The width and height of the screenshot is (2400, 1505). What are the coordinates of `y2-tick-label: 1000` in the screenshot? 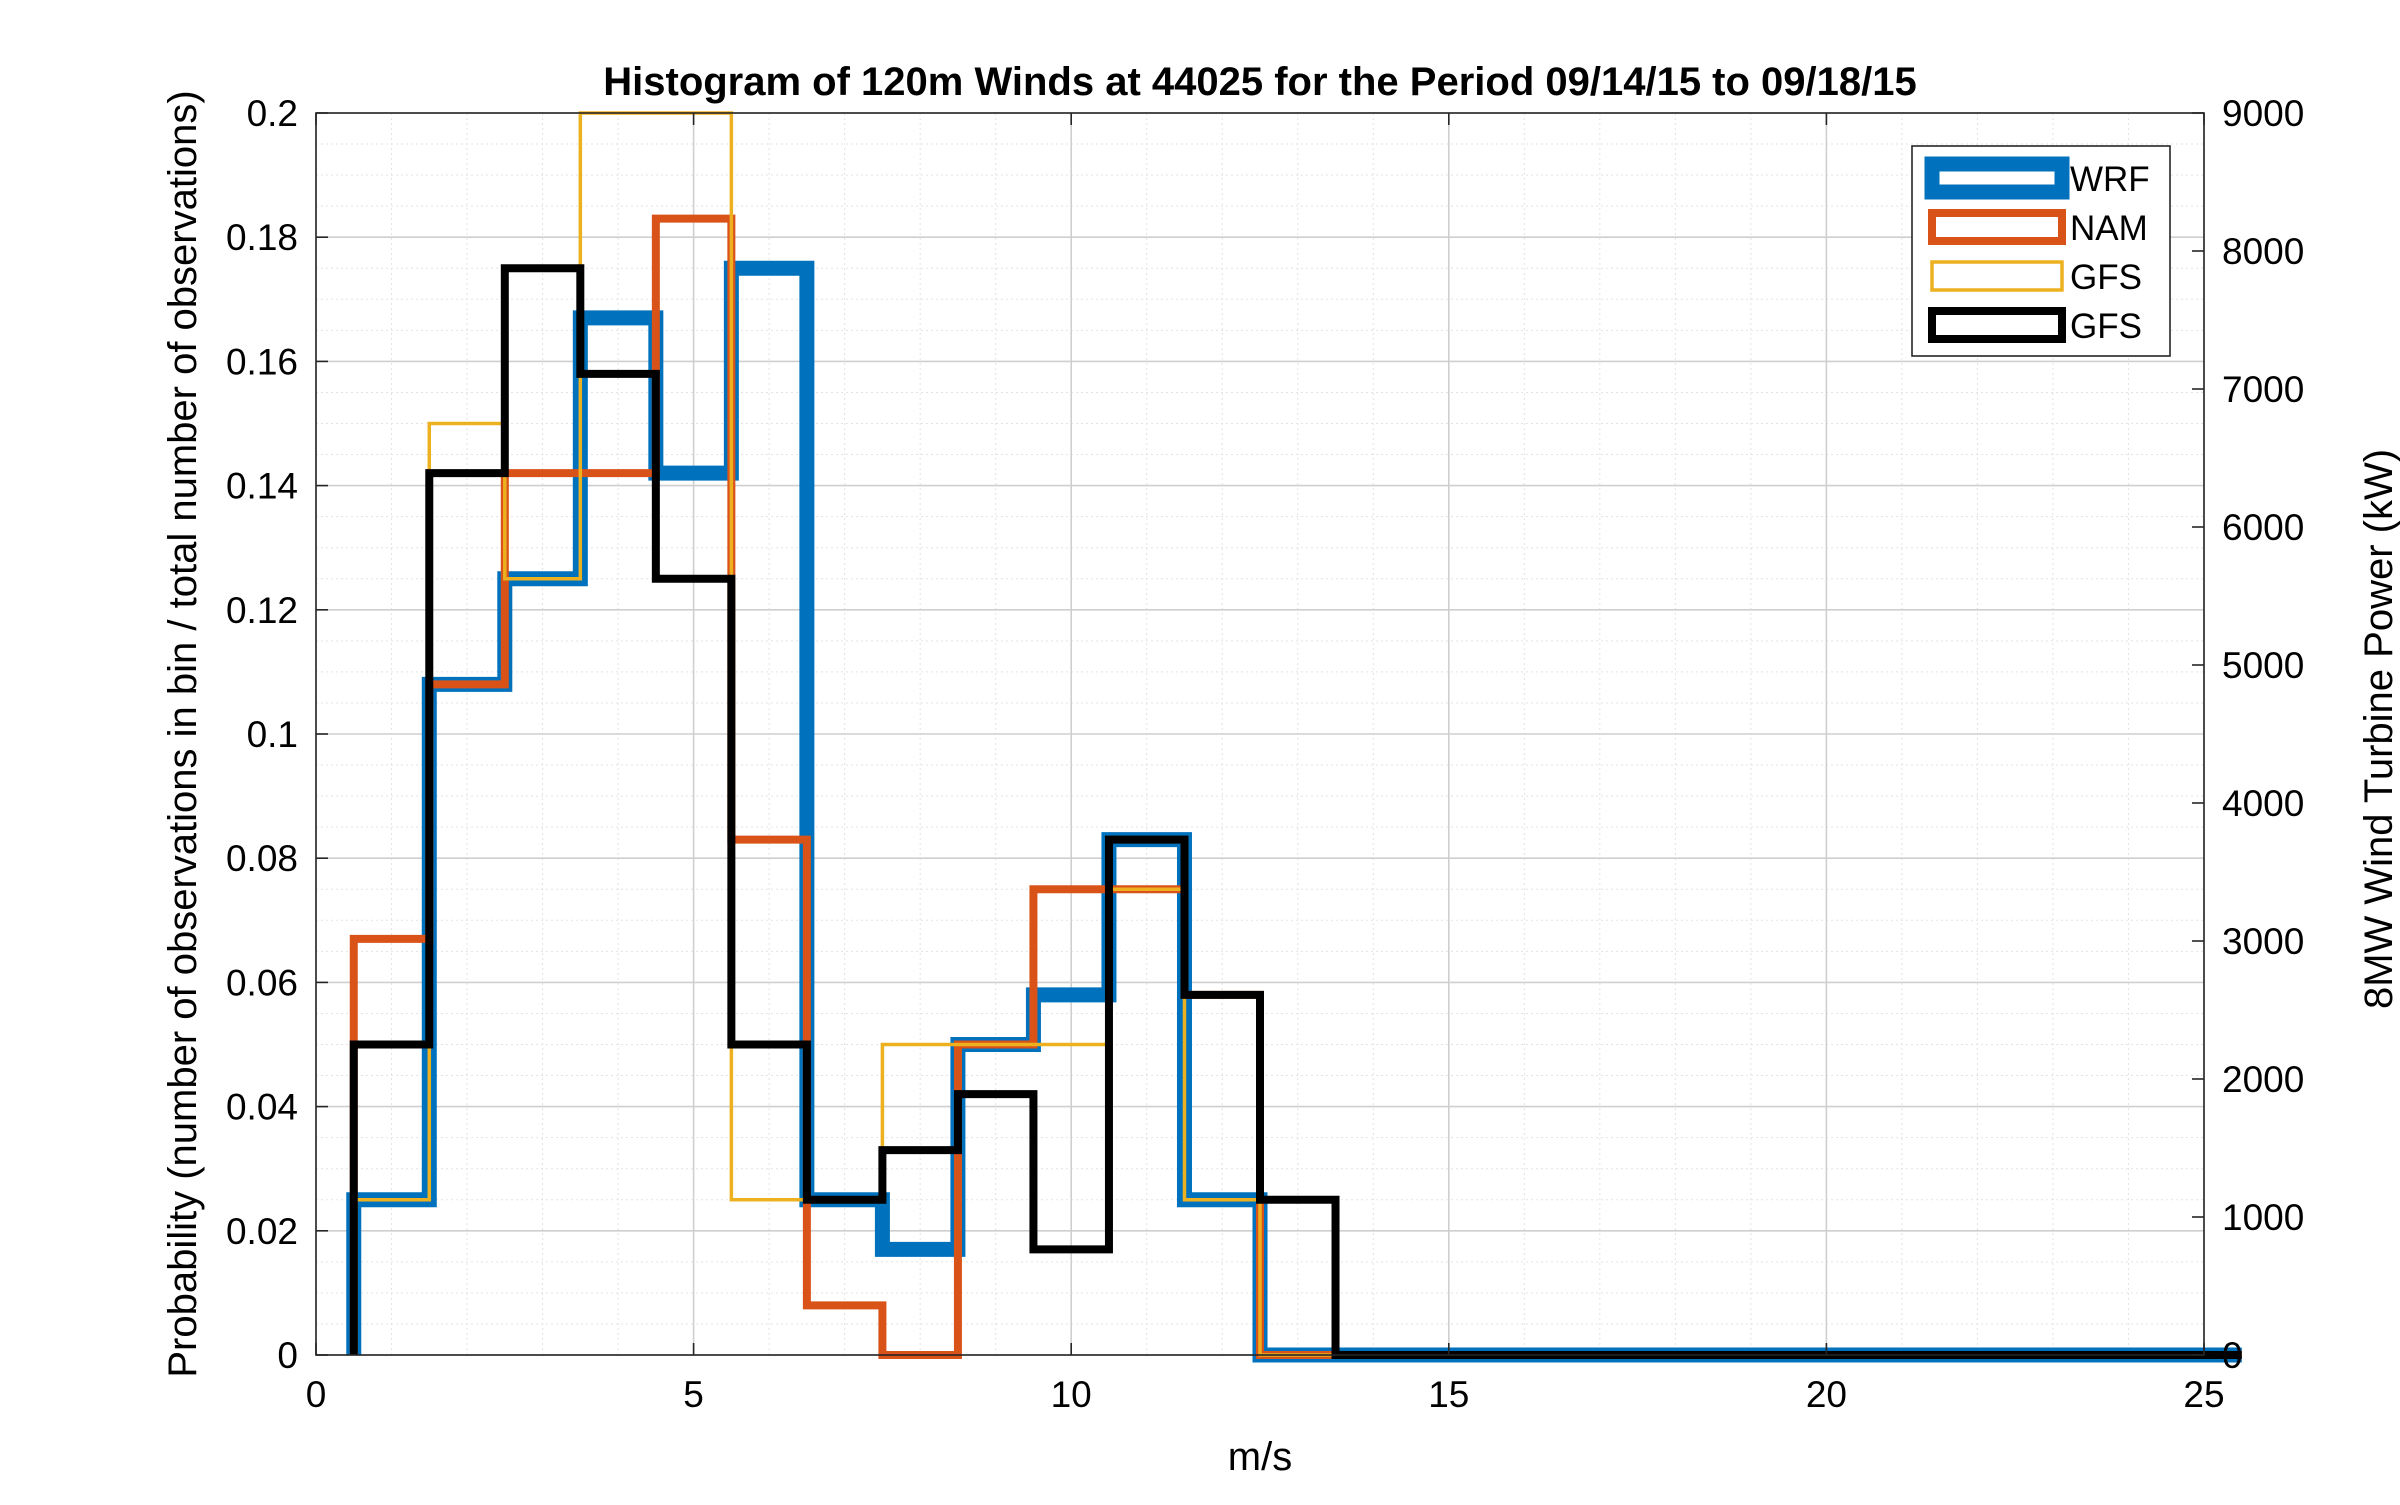 It's located at (2263, 1217).